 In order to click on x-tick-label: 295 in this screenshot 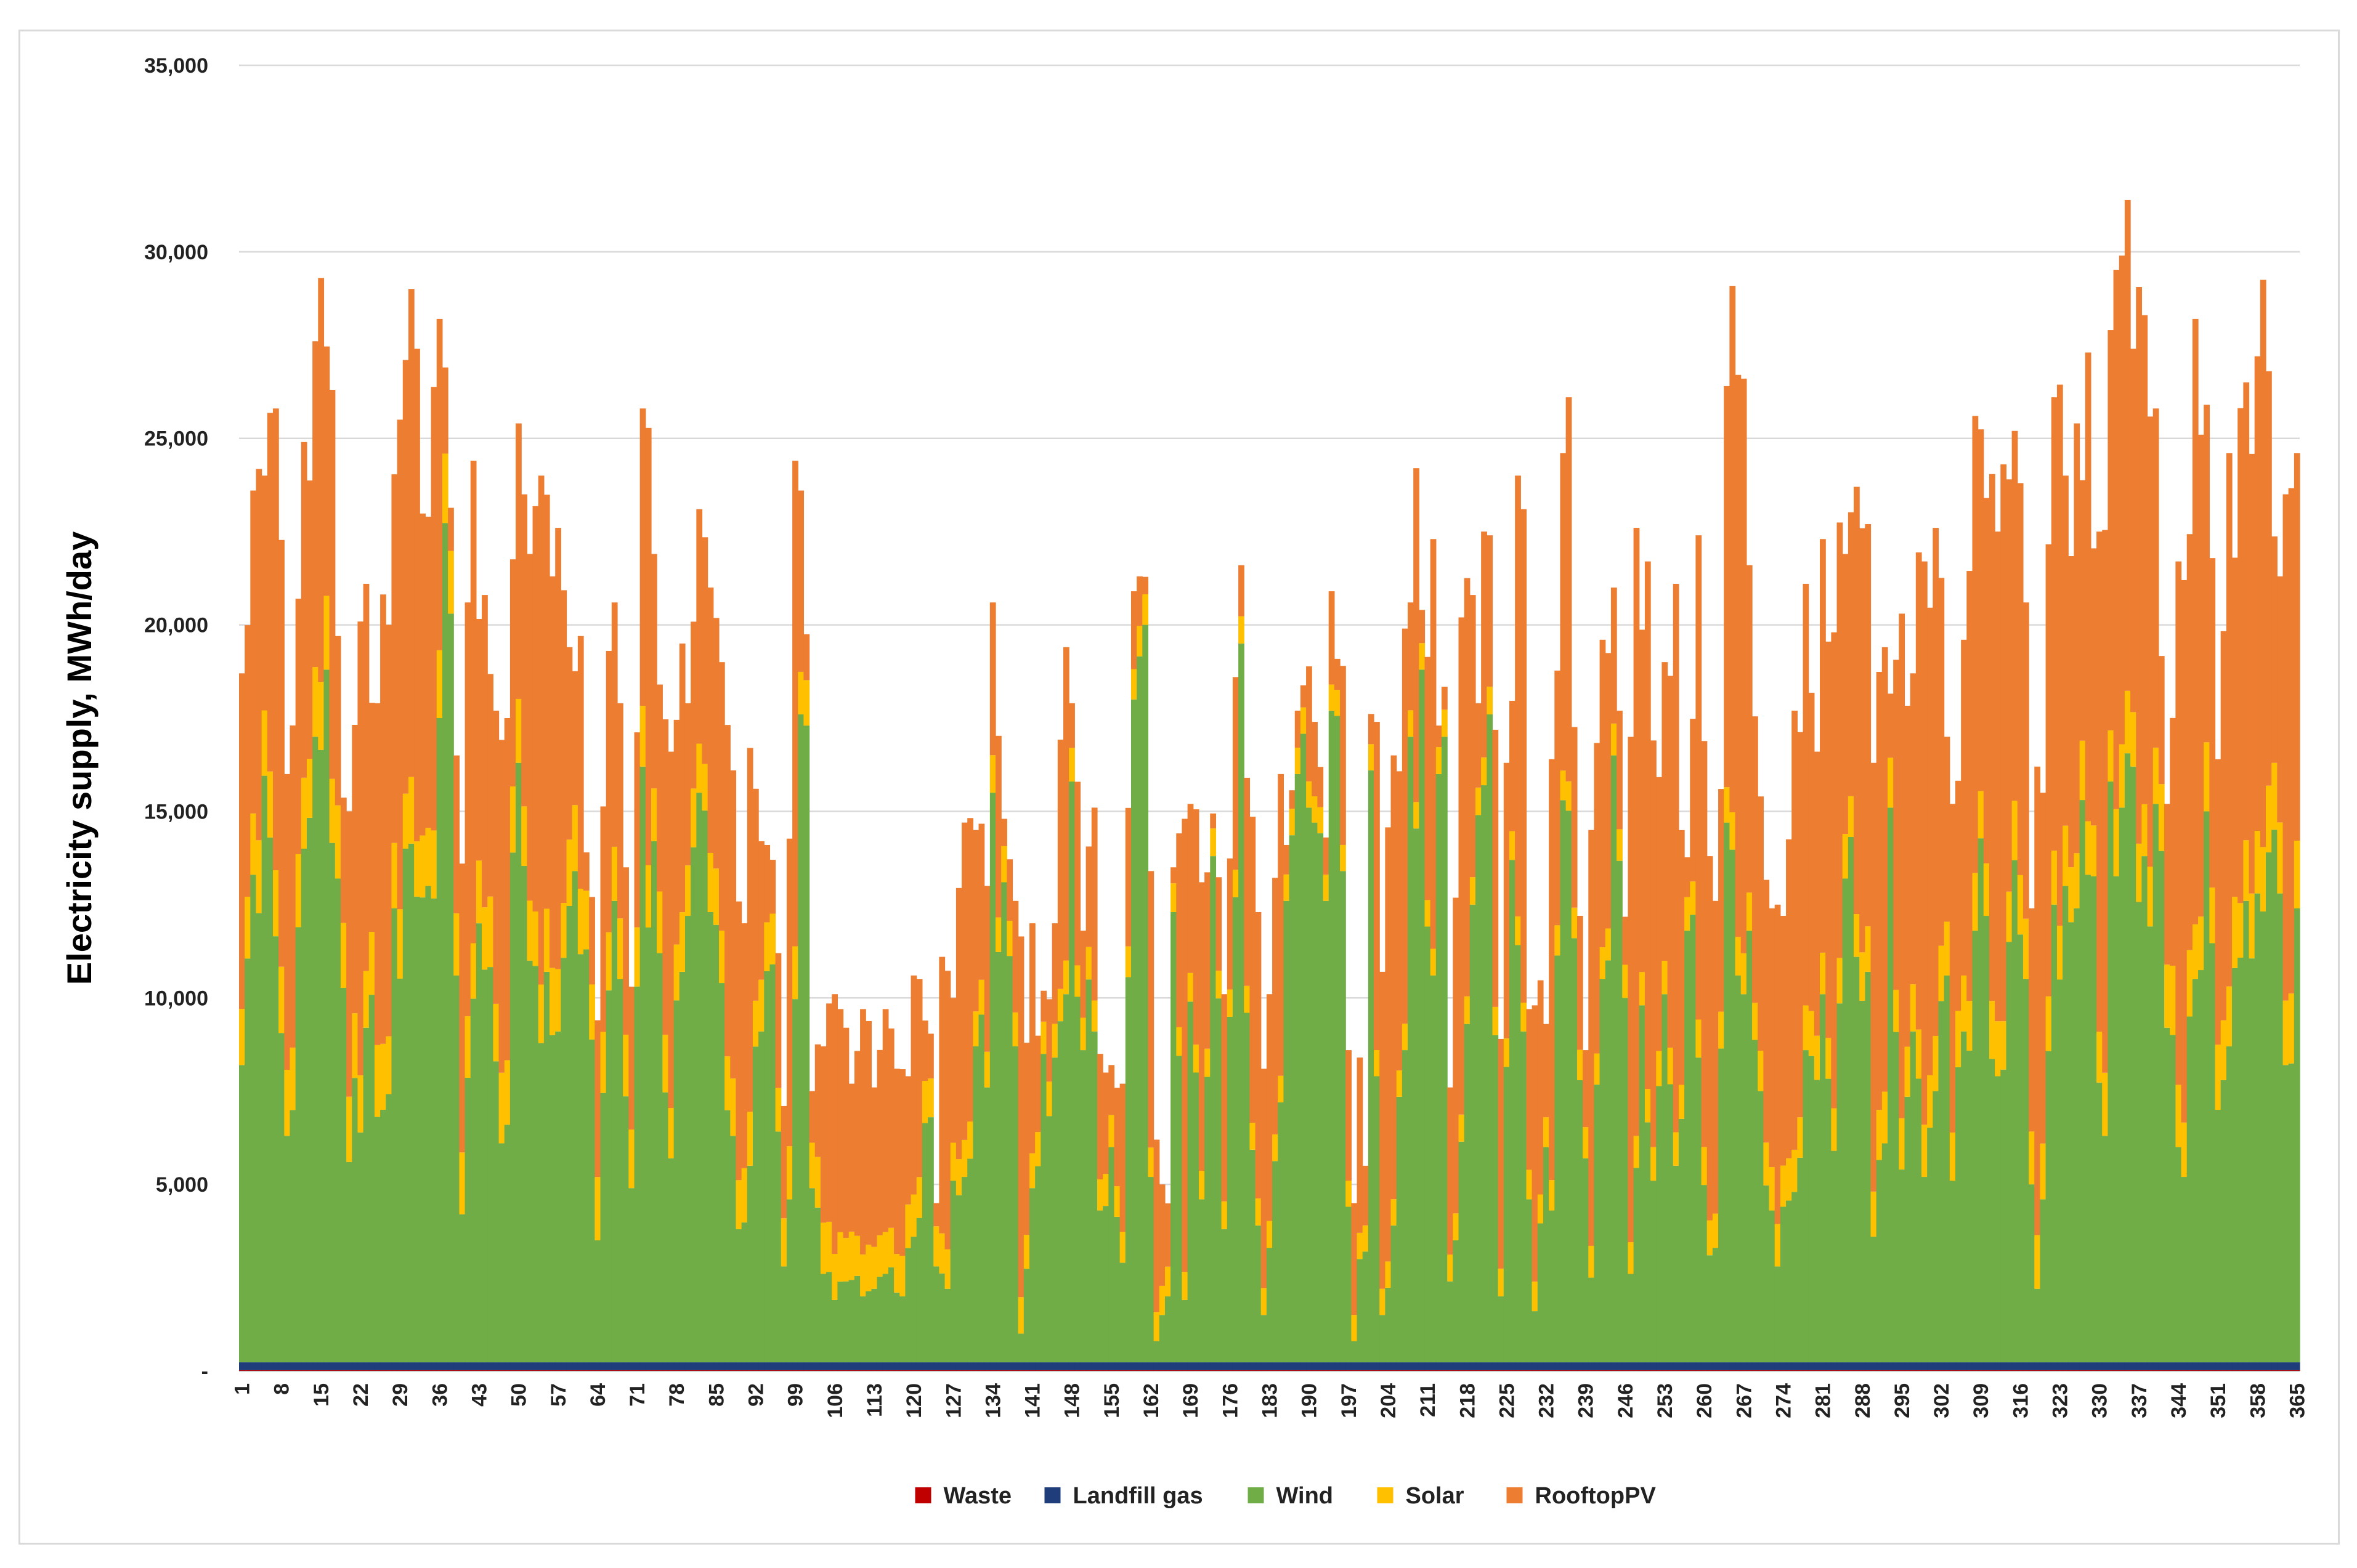, I will do `click(1902, 1400)`.